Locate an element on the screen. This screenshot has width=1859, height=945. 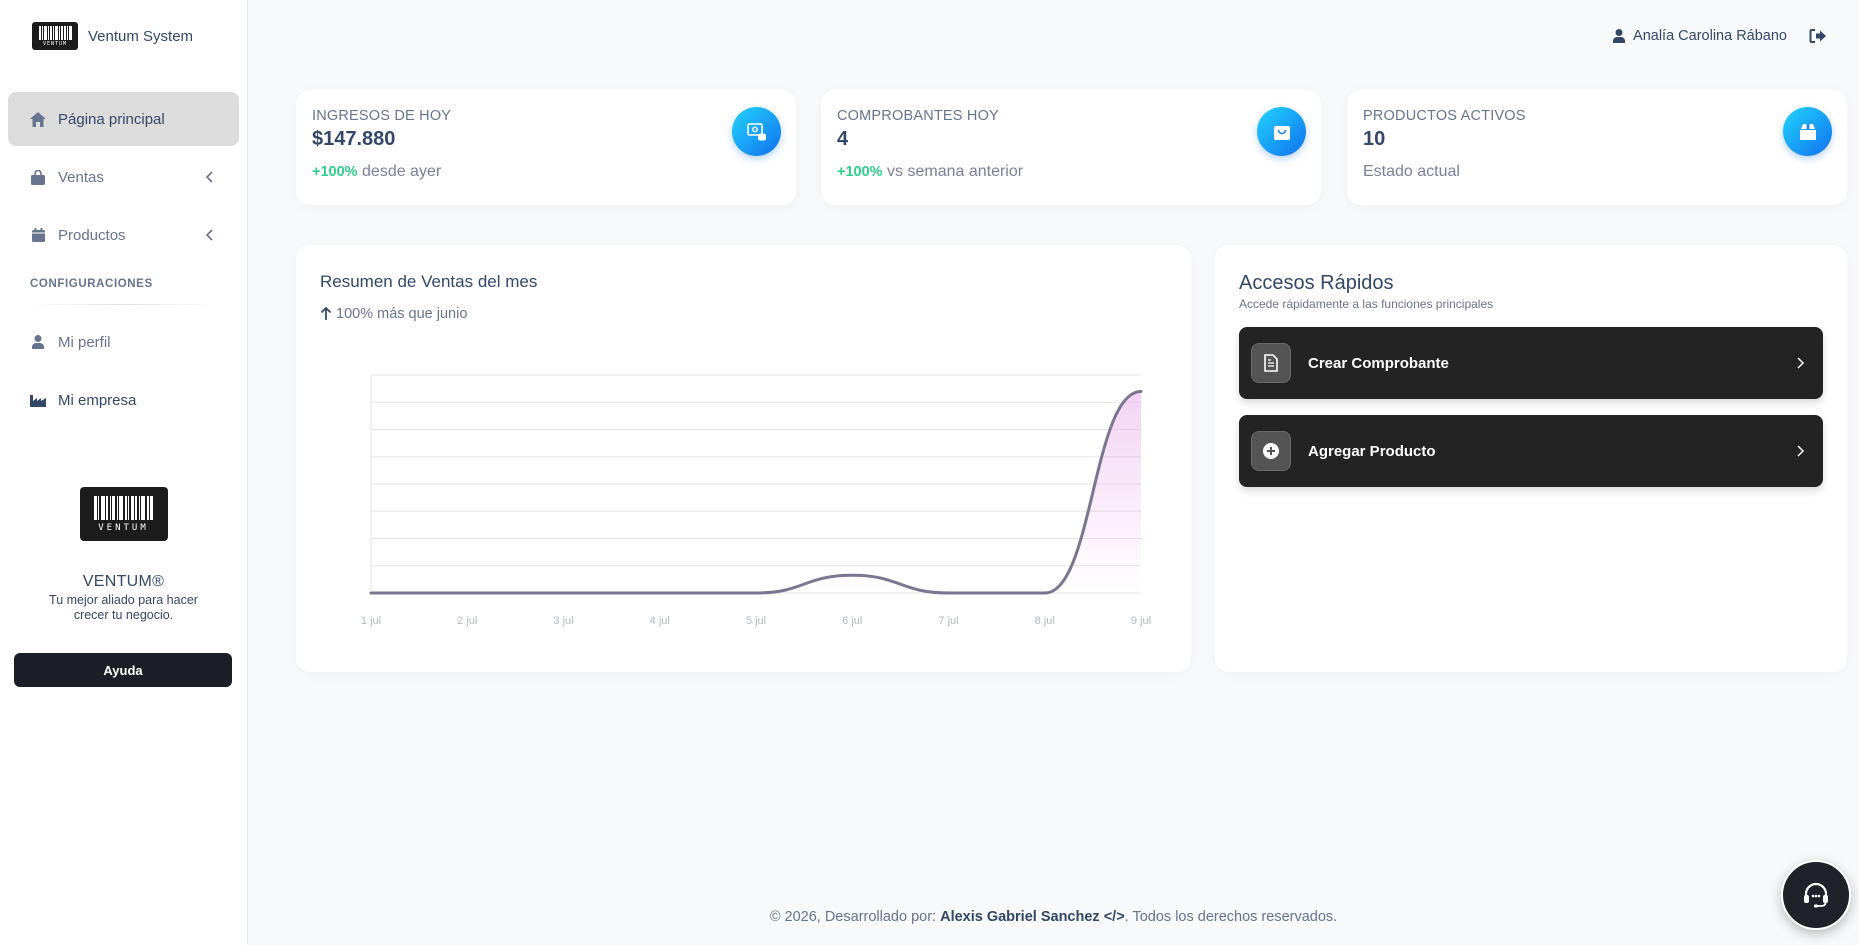
help-button: Ayuda is located at coordinates (123, 670).